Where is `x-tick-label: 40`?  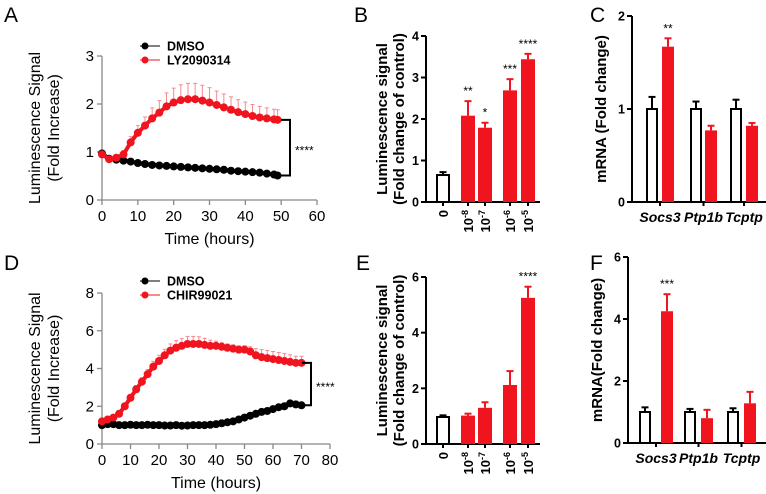
x-tick-label: 40 is located at coordinates (216, 460).